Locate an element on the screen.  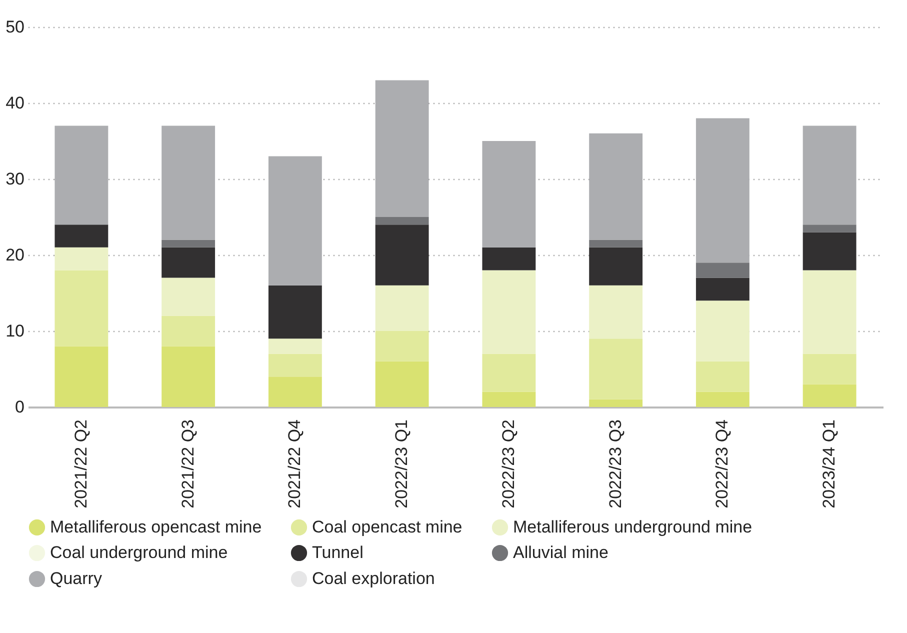
x-tick-label: 2022/23 Q2 is located at coordinates (508, 464).